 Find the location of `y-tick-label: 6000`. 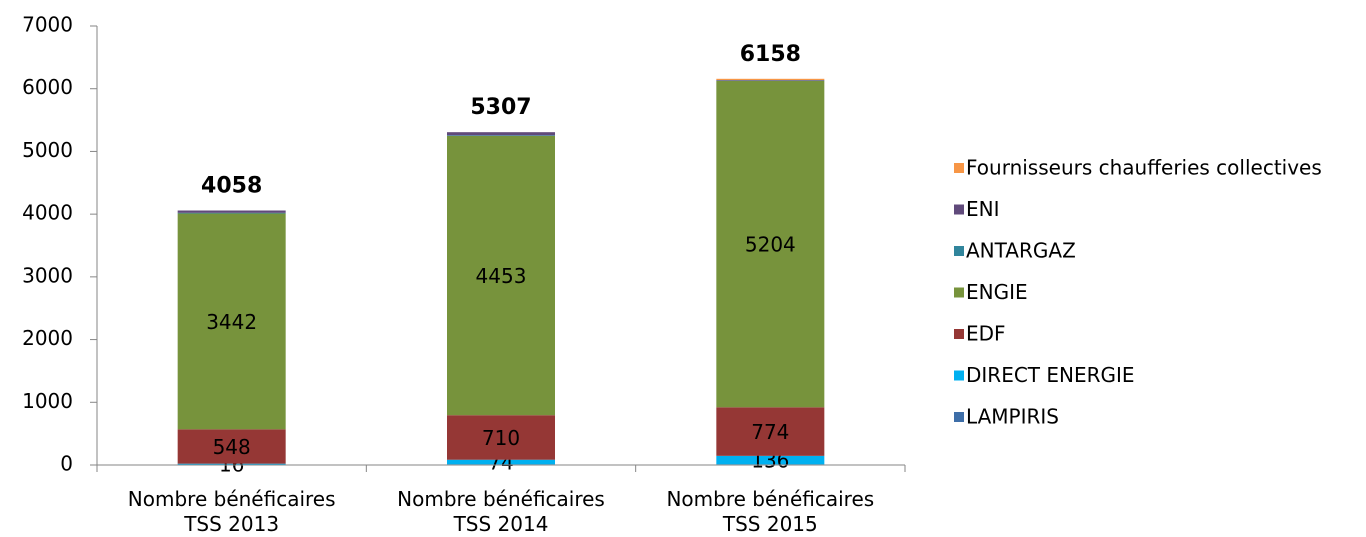

y-tick-label: 6000 is located at coordinates (47, 87).